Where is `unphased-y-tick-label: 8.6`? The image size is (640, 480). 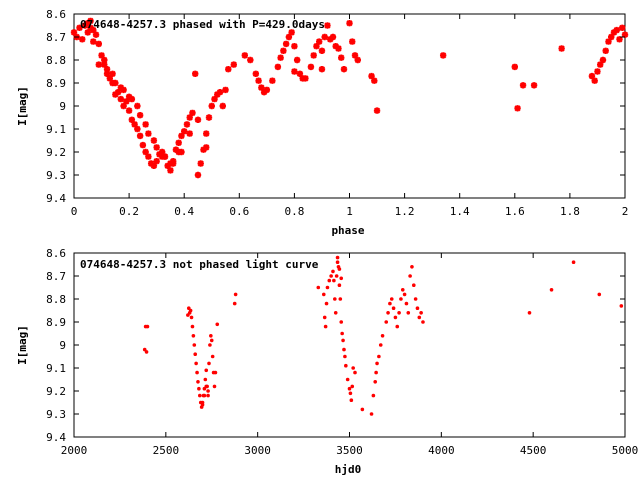
unphased-y-tick-label: 8.6 is located at coordinates (56, 253).